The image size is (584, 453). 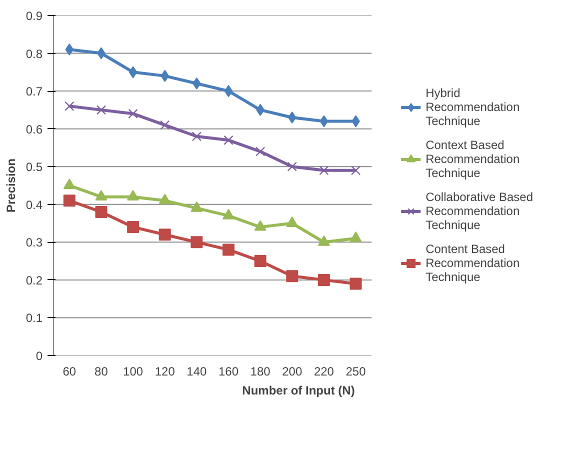 I want to click on legend-label: Content Based Recommendation Technique, so click(x=473, y=263).